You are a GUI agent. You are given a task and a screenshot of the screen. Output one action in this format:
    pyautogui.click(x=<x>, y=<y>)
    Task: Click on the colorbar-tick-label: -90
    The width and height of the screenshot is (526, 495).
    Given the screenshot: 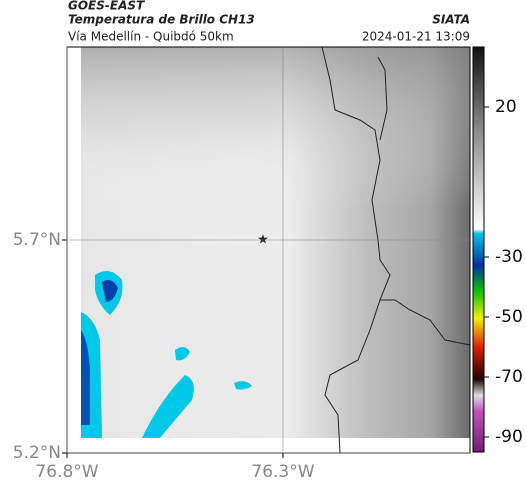 What is the action you would take?
    pyautogui.click(x=509, y=437)
    